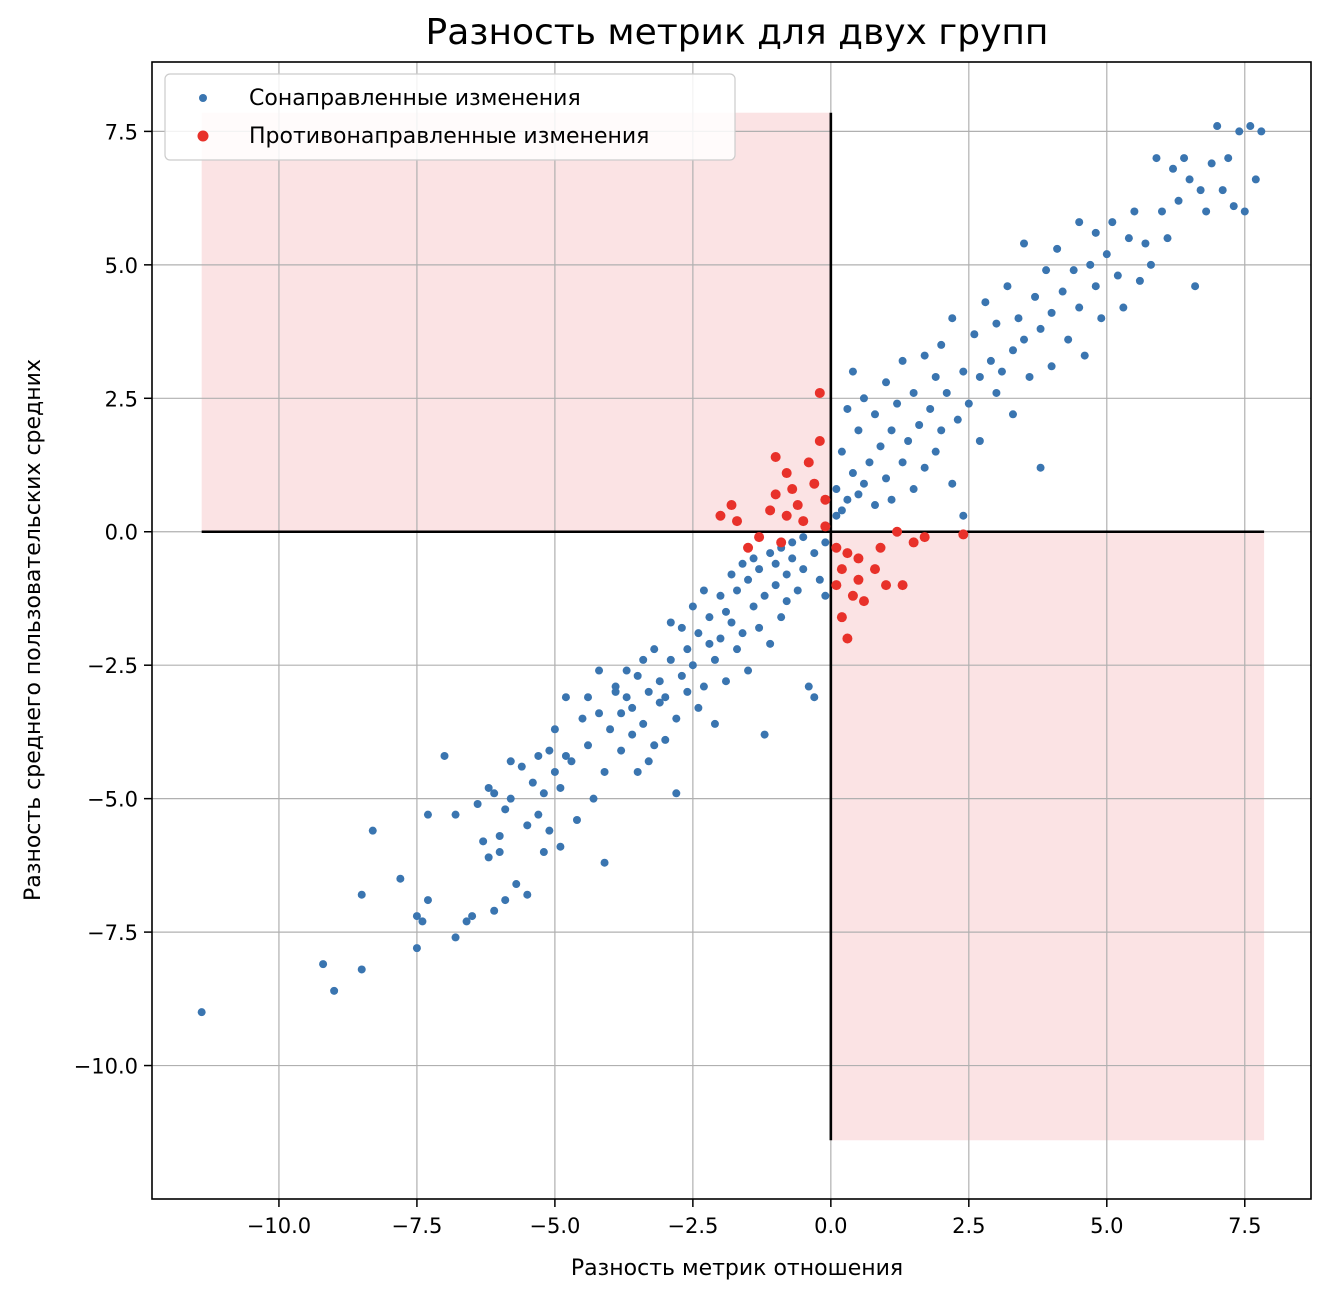  What do you see at coordinates (415, 98) in the screenshot?
I see `legend-label-series-1: Сонаправленные изменения` at bounding box center [415, 98].